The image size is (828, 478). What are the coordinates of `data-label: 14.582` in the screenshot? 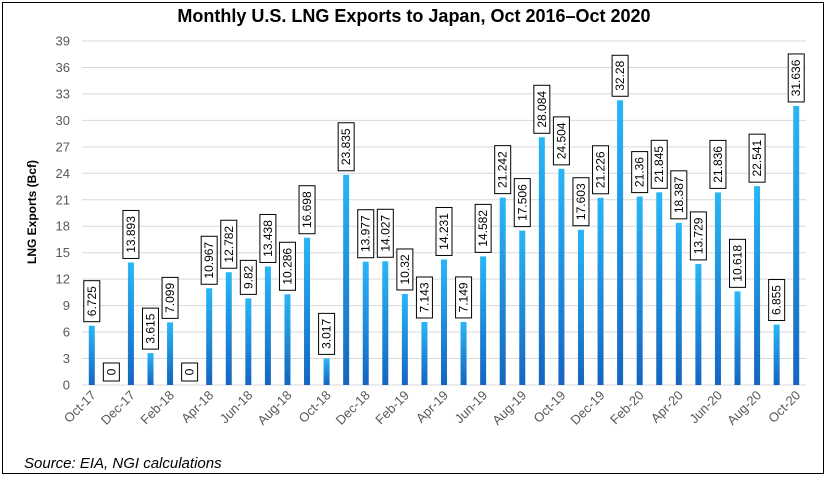 It's located at (483, 228).